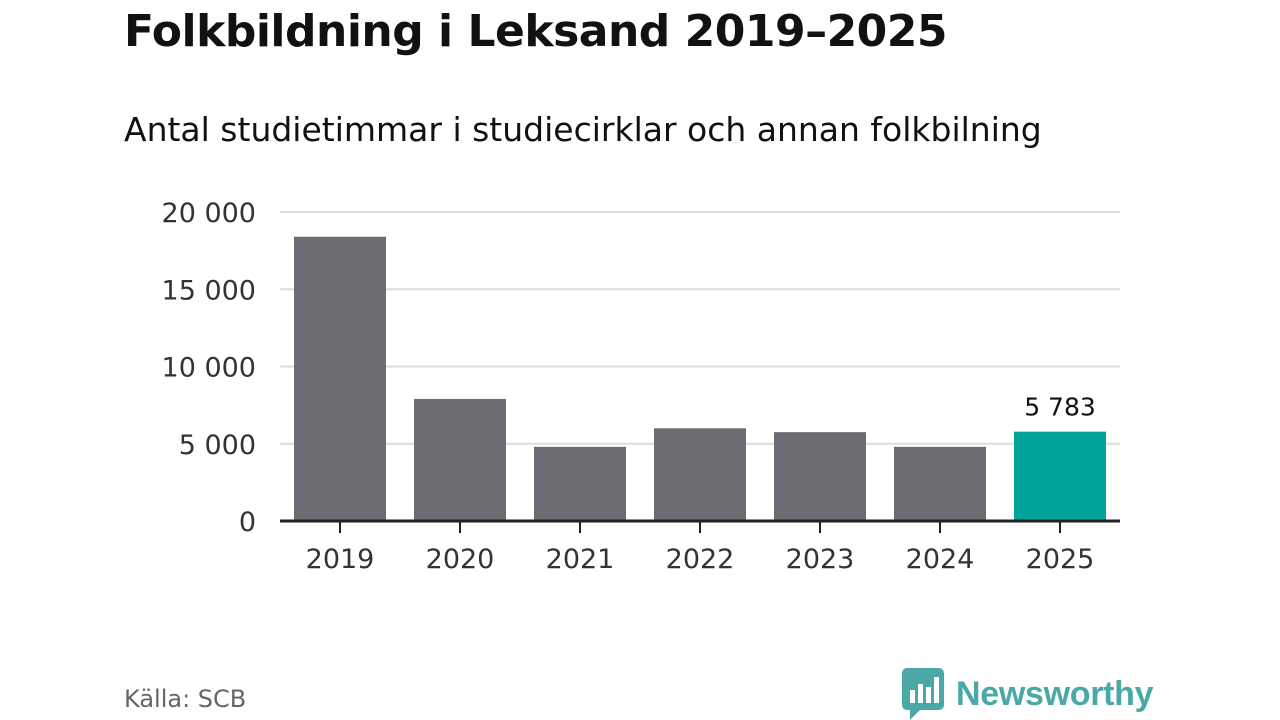 This screenshot has width=1280, height=720. Describe the element at coordinates (209, 290) in the screenshot. I see `y-tick-label: 15 000` at that location.